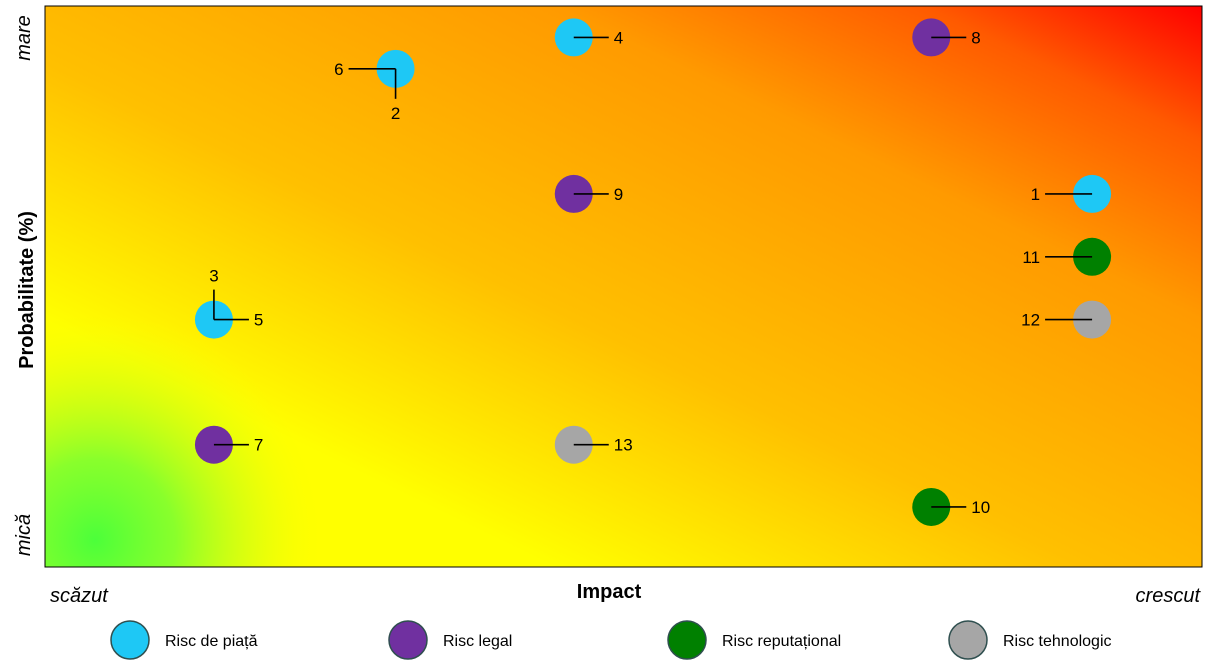 The image size is (1205, 661). Describe the element at coordinates (27, 290) in the screenshot. I see `y-axis-label: Probabilitate (%)` at that location.